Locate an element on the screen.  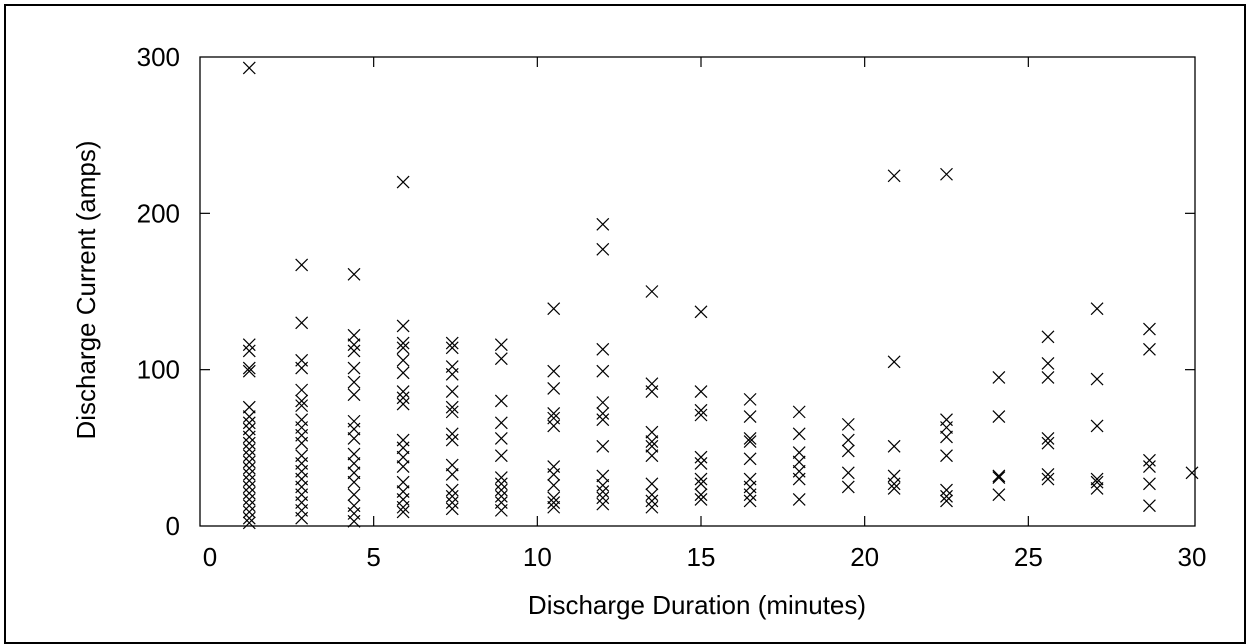
y-tick-label: 100 is located at coordinates (158, 370).